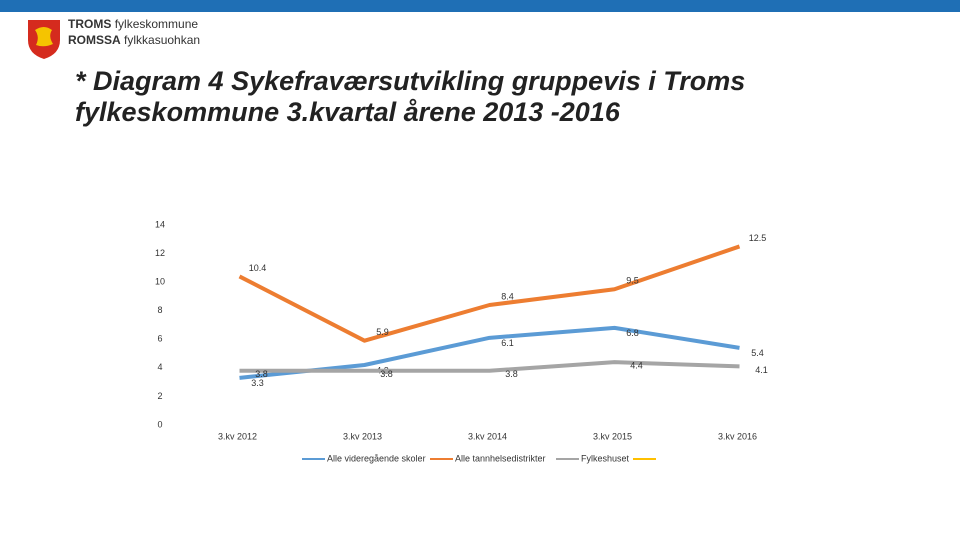 This screenshot has width=960, height=540. I want to click on data-label: 8.4, so click(507, 296).